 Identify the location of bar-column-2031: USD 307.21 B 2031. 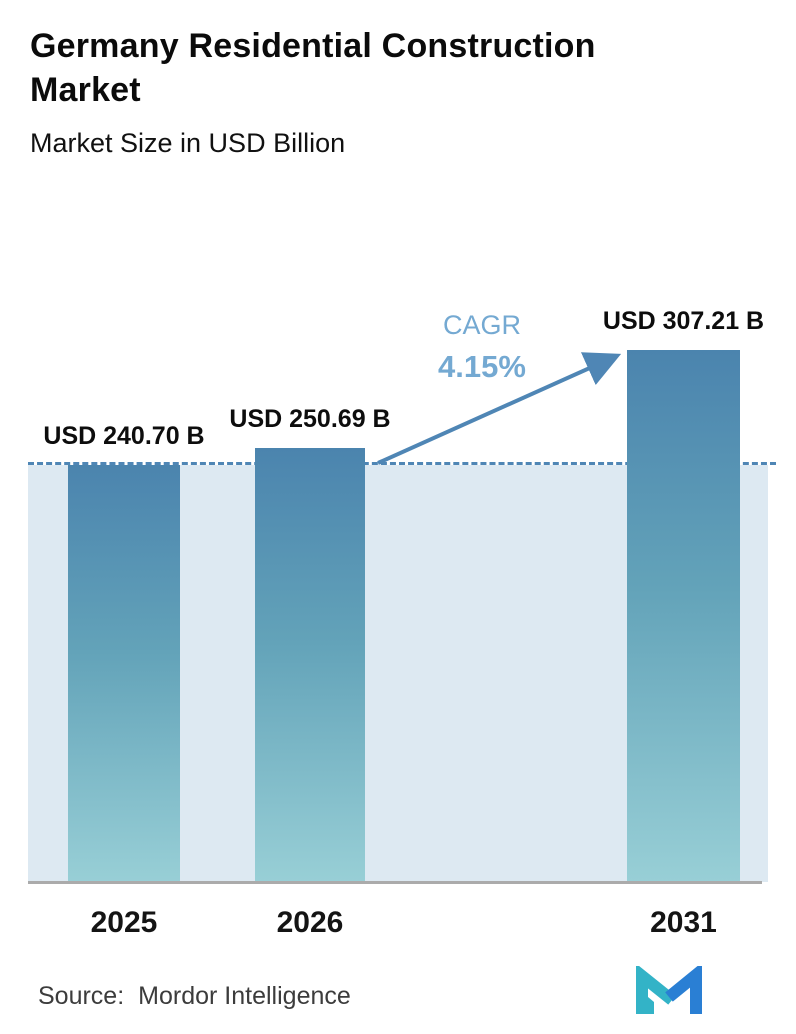
(683, 619).